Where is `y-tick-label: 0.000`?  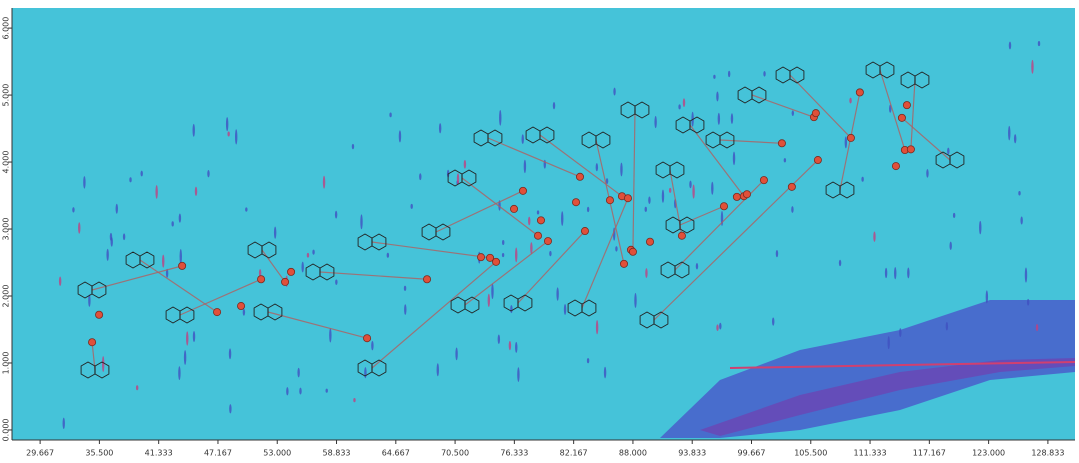 y-tick-label: 0.000 is located at coordinates (6, 430).